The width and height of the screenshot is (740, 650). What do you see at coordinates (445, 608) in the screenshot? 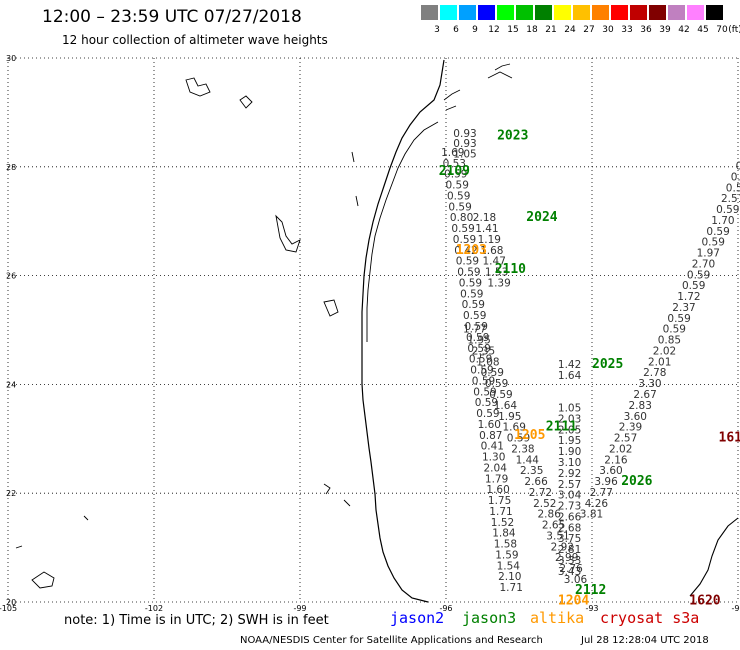
I see `lon-tick-label: -96` at bounding box center [445, 608].